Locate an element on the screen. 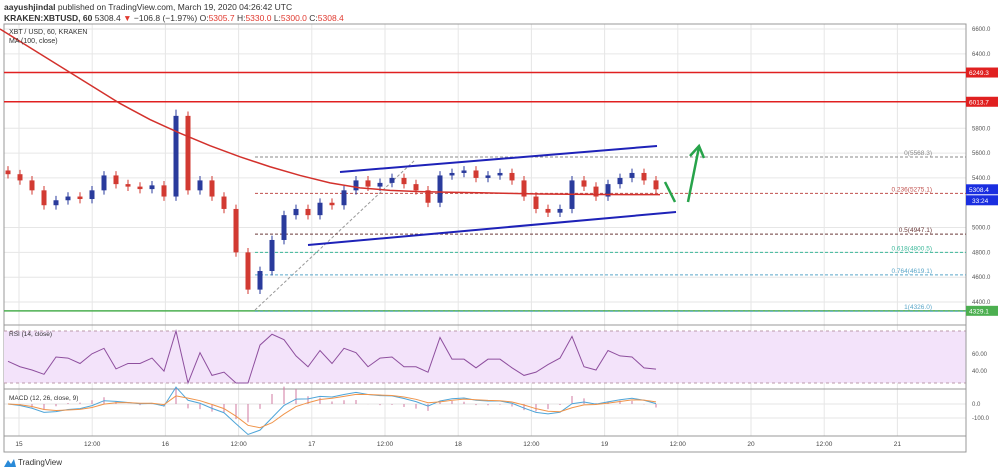 This screenshot has width=1000, height=474. price-tag-label: 4329.1 is located at coordinates (979, 311).